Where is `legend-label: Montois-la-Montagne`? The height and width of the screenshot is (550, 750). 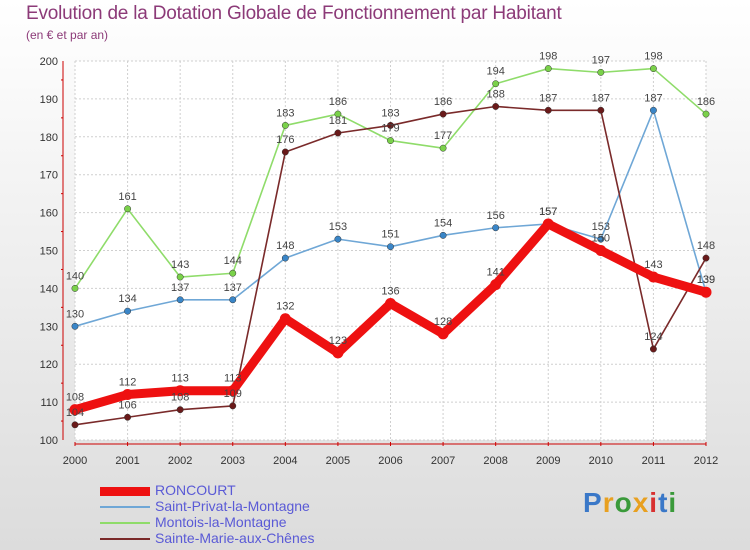 legend-label: Montois-la-Montagne is located at coordinates (221, 522).